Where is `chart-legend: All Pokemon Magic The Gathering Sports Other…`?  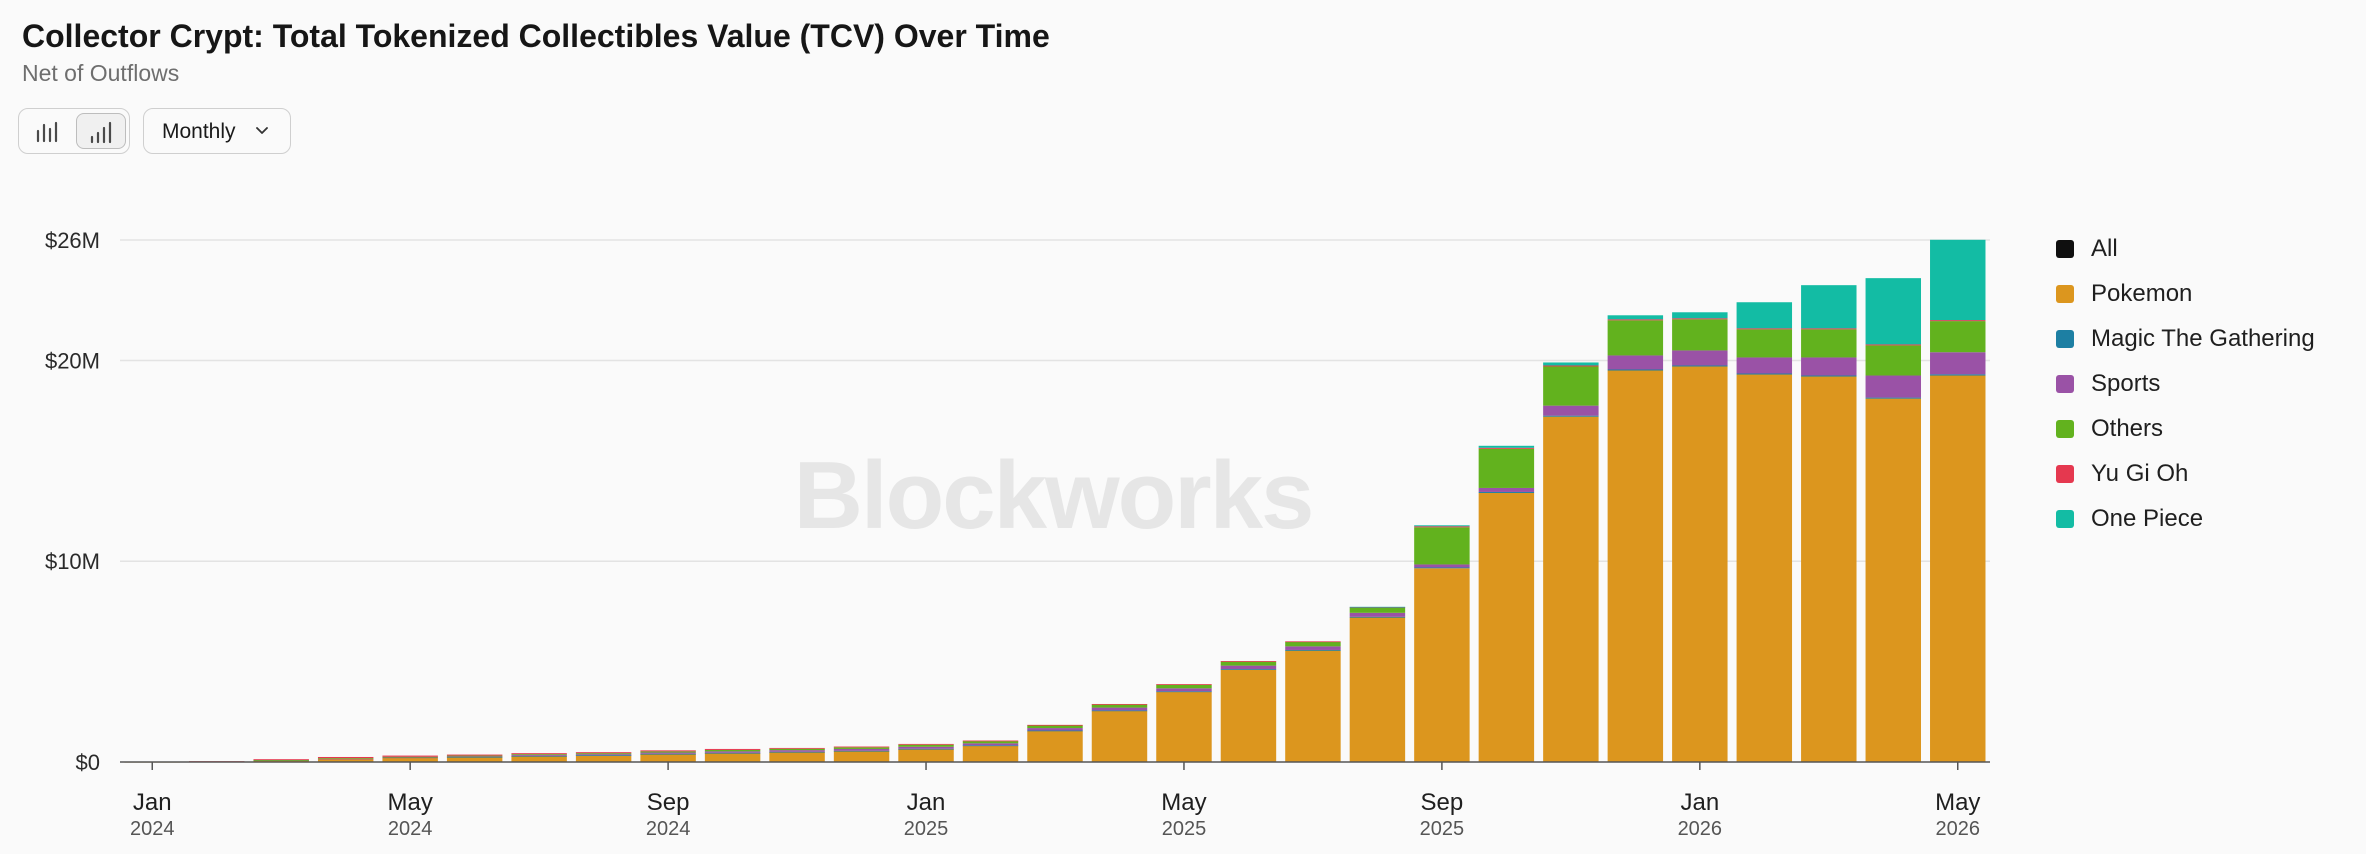
chart-legend: All Pokemon Magic The Gathering Sports Other… is located at coordinates (2185, 383).